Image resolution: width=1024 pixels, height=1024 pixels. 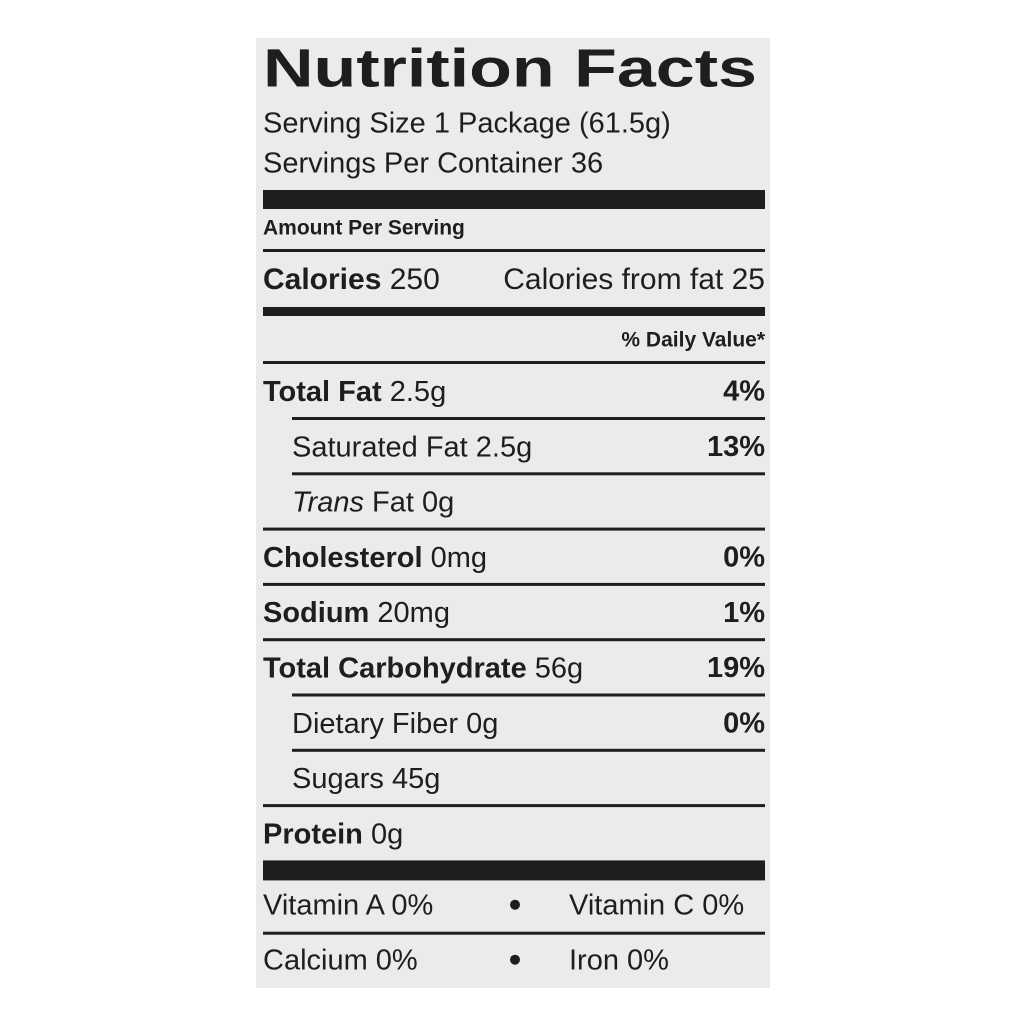 What do you see at coordinates (415, 279) in the screenshot?
I see `calories-value: 250` at bounding box center [415, 279].